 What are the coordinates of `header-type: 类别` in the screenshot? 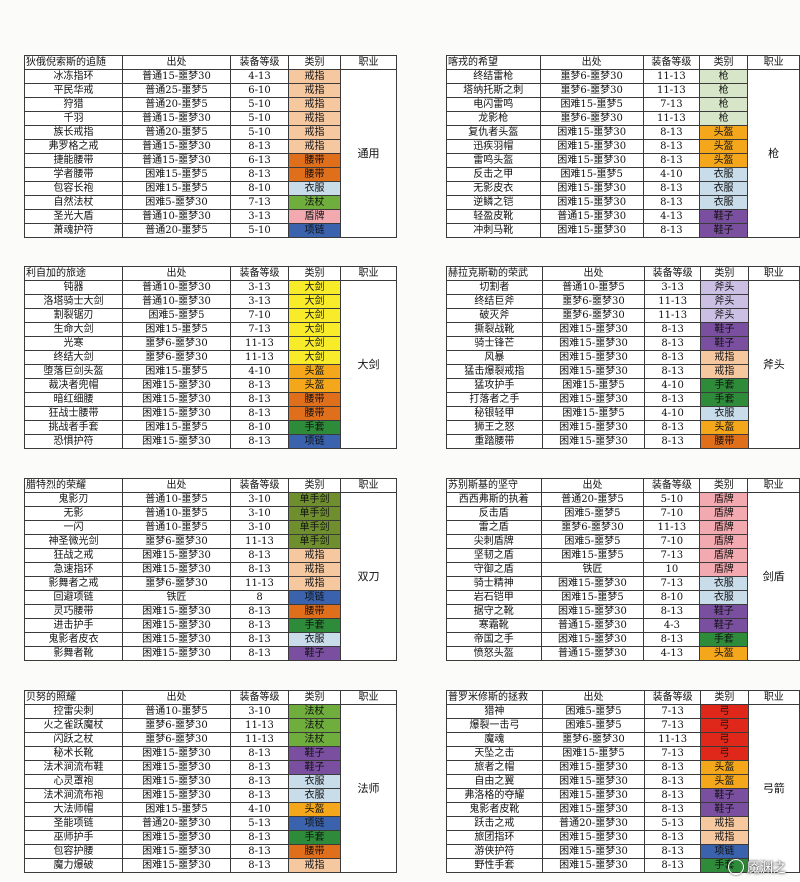 It's located at (724, 273).